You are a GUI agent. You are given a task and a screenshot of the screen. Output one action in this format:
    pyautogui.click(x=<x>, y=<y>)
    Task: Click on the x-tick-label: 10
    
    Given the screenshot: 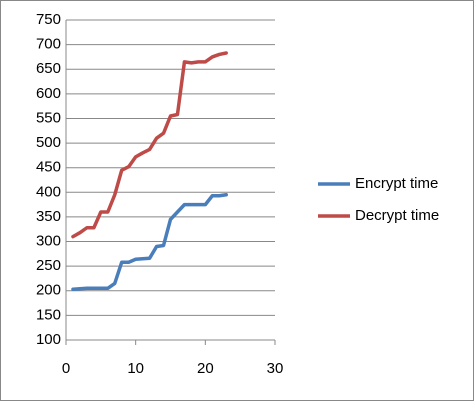 What is the action you would take?
    pyautogui.click(x=135, y=368)
    